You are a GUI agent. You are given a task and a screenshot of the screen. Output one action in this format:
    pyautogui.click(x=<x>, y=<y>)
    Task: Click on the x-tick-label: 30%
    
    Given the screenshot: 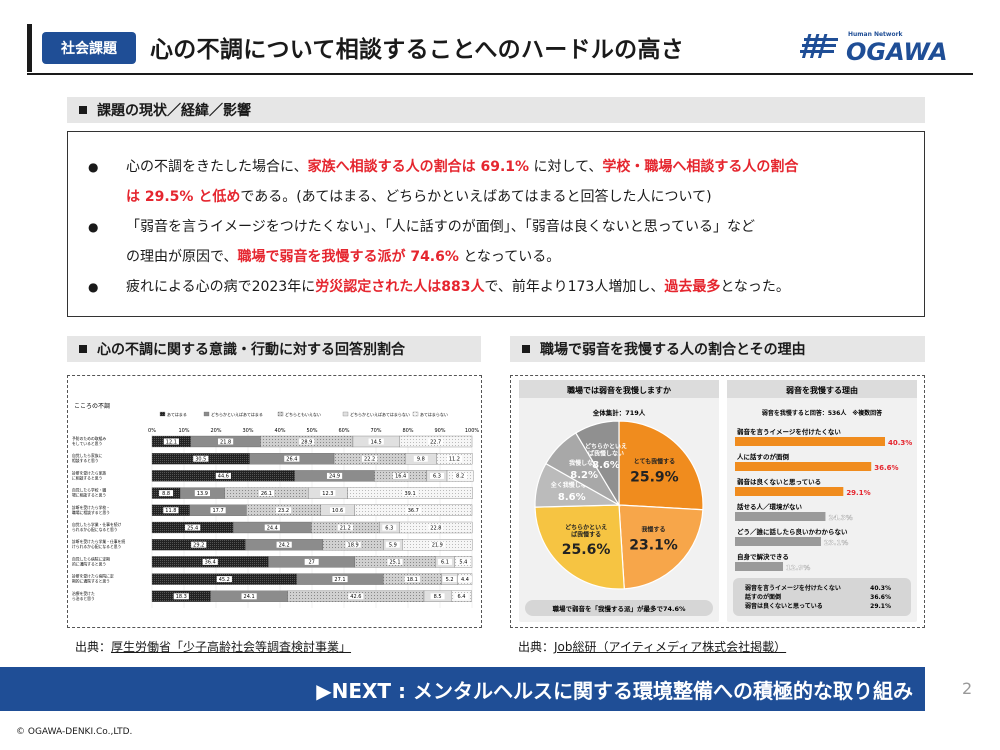 What is the action you would take?
    pyautogui.click(x=247, y=431)
    